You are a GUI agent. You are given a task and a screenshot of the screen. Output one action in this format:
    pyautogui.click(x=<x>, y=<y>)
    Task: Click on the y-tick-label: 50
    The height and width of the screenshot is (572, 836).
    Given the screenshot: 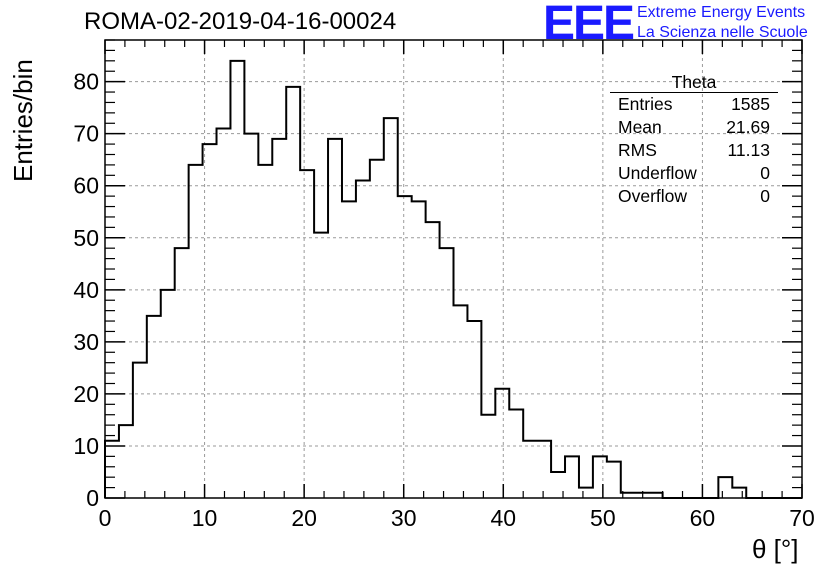 What is the action you would take?
    pyautogui.click(x=86, y=238)
    